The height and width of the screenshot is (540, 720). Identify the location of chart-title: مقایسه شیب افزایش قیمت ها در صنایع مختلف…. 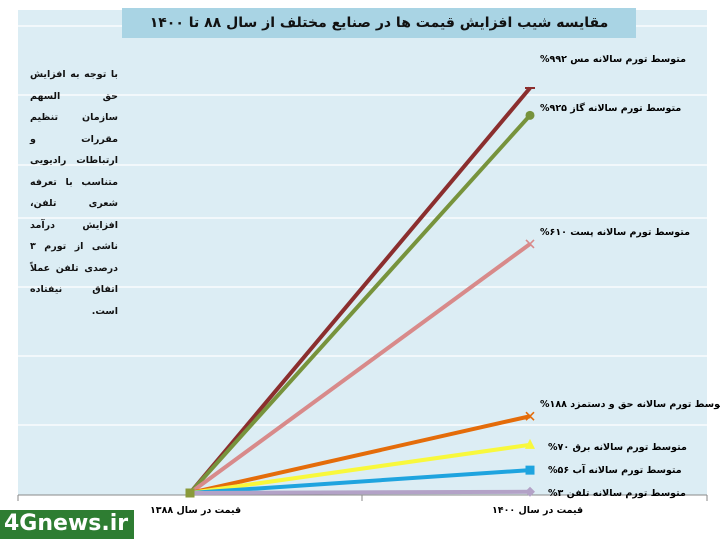
(379, 23).